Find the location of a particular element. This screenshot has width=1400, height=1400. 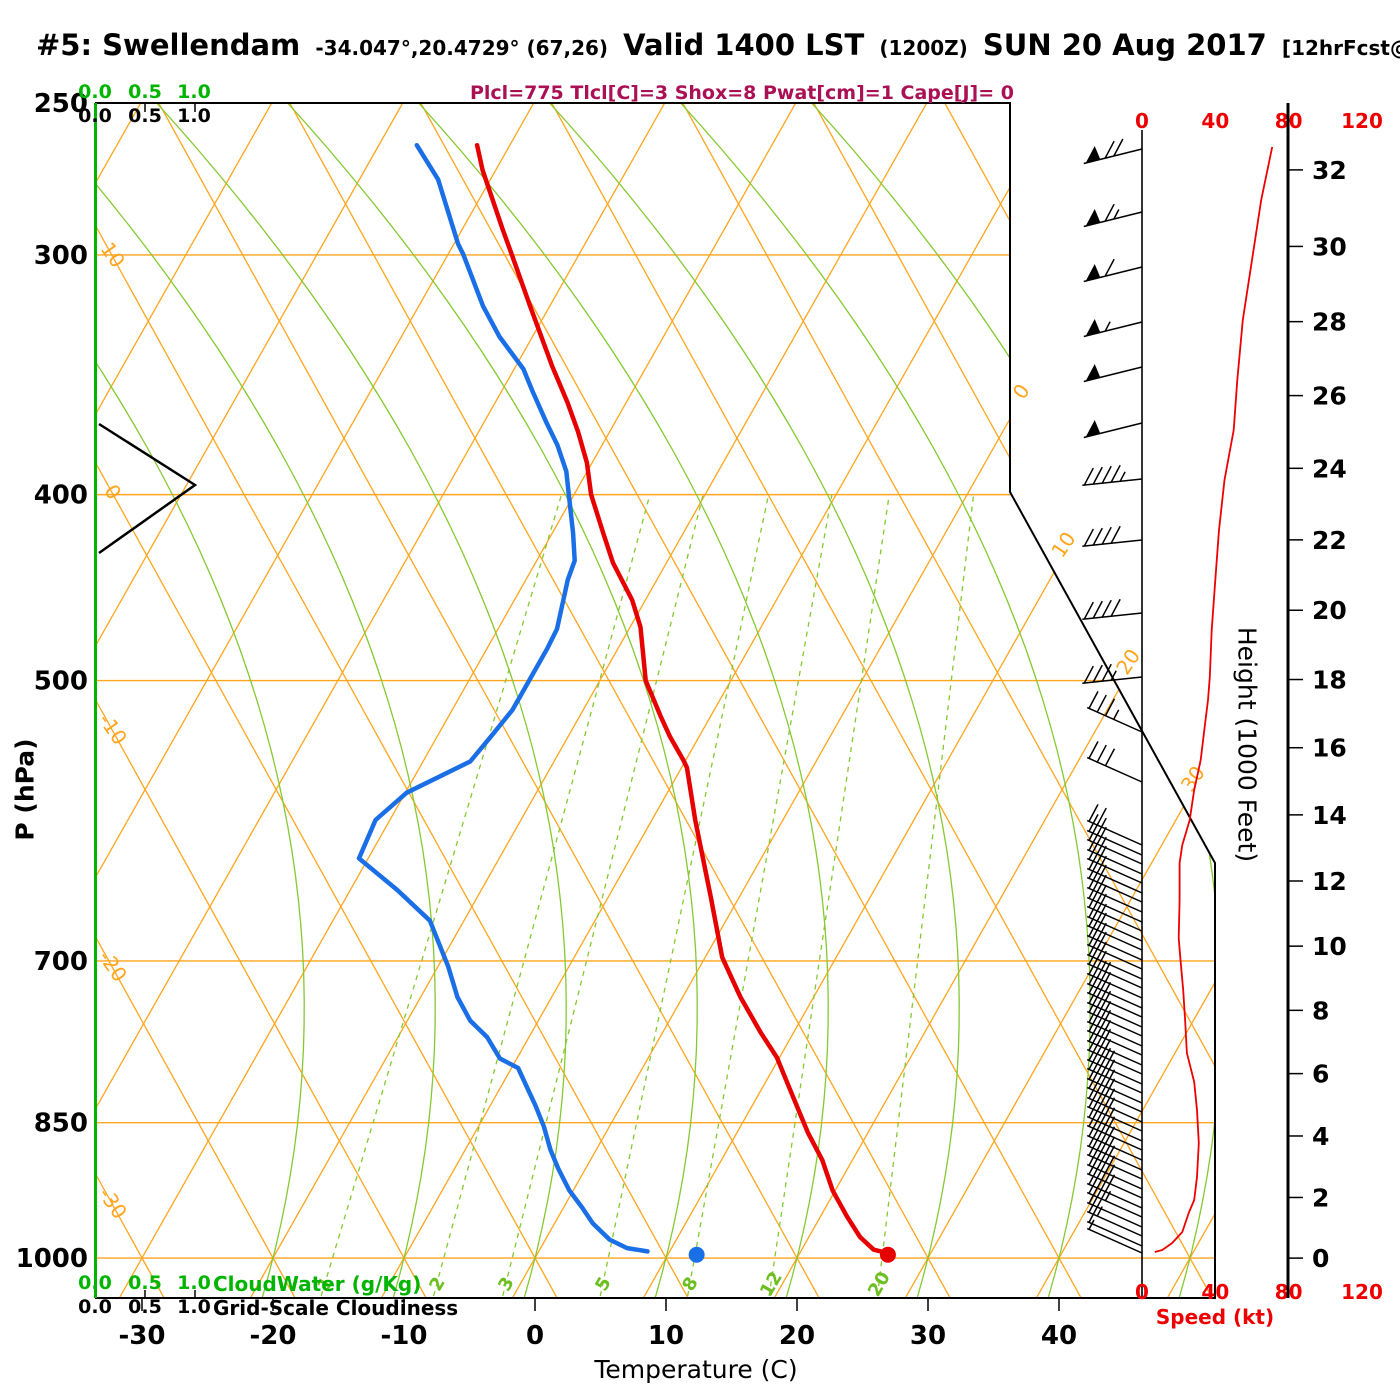

mixing-ratio-label: 5 is located at coordinates (603, 1284).